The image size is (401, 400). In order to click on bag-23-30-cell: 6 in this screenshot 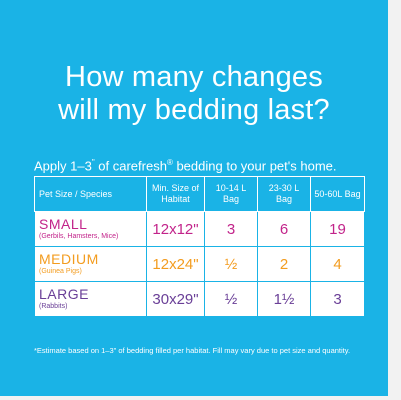, I will do `click(284, 229)`.